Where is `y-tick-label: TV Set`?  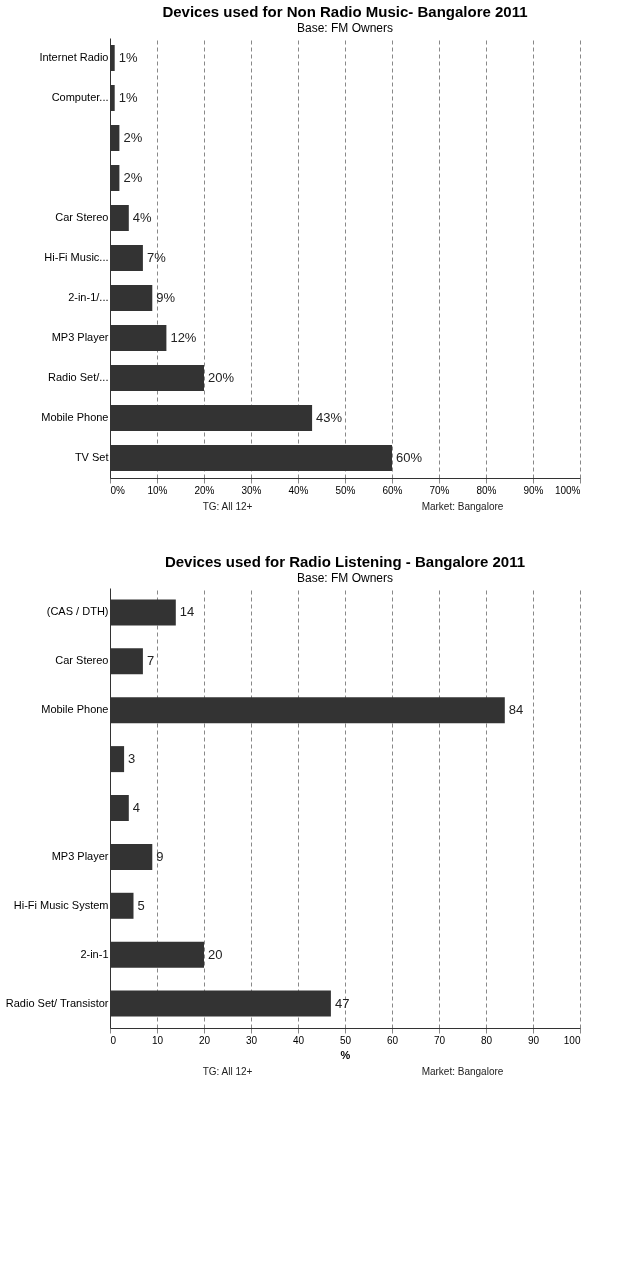
y-tick-label: TV Set is located at coordinates (91, 457).